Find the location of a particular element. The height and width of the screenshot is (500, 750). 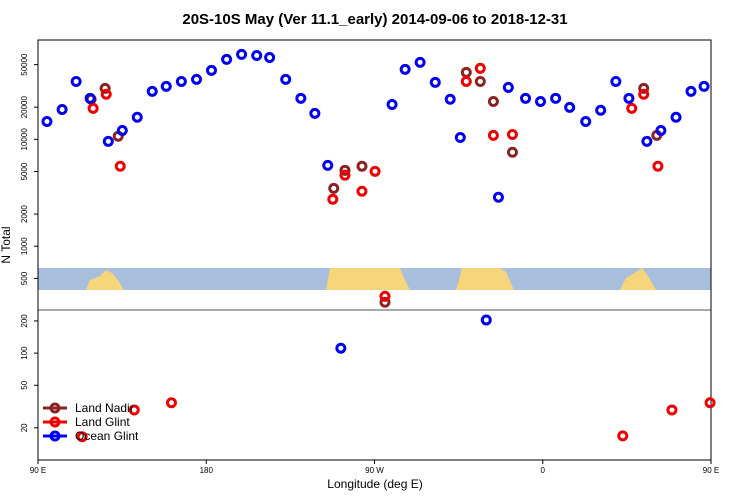

y-tick-label: 20 is located at coordinates (24, 427).